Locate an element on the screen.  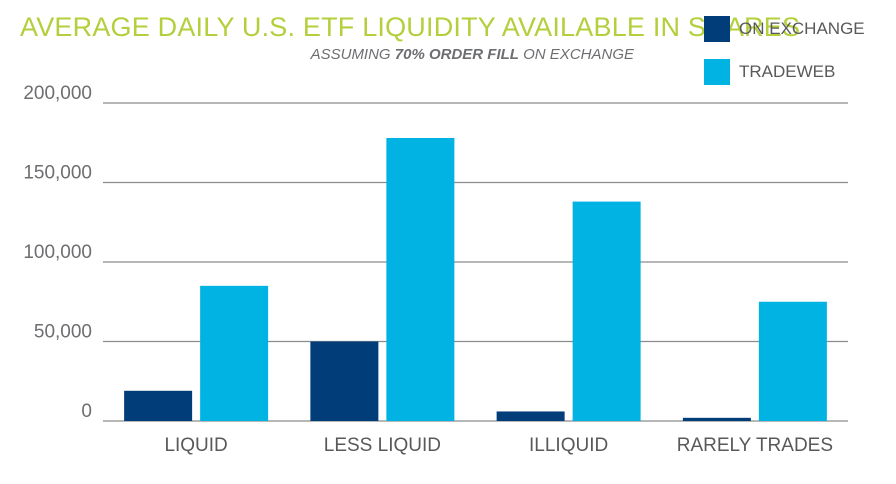
subtitle-prefix: ASSUMING is located at coordinates (352, 54).